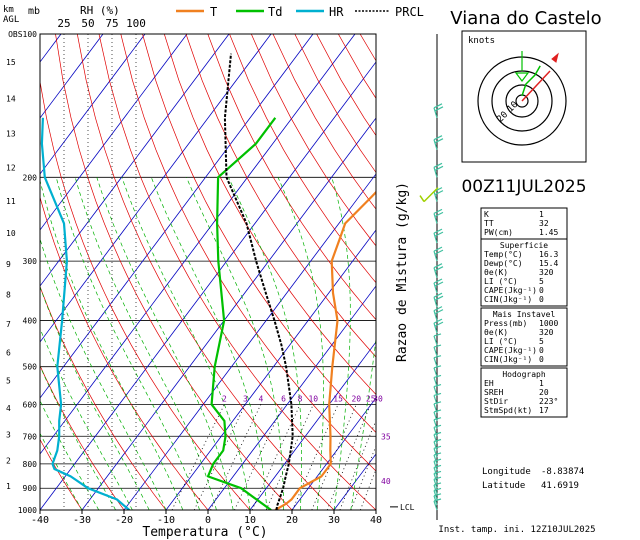 The image size is (640, 540). What do you see at coordinates (524, 374) in the screenshot?
I see `info-box-heading: Hodograph` at bounding box center [524, 374].